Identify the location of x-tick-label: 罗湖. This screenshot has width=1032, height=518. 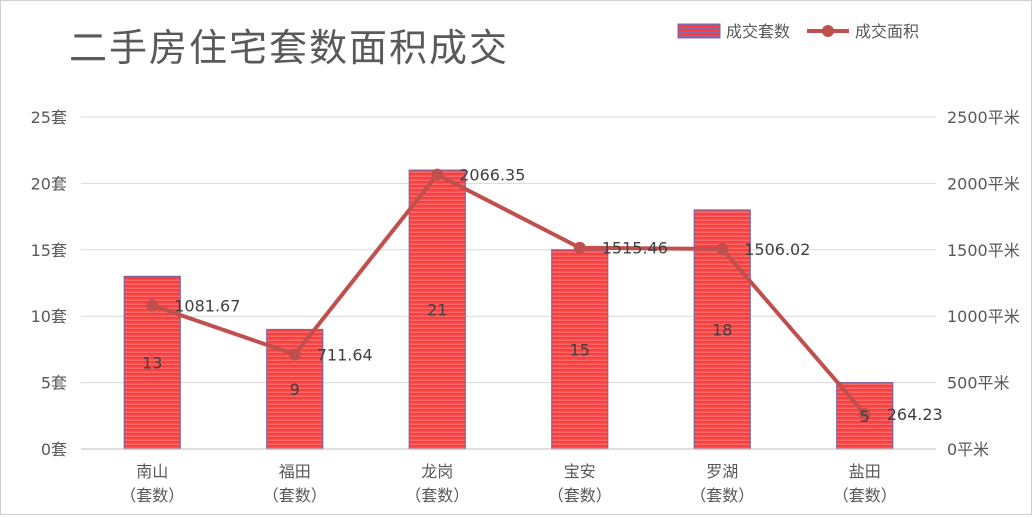
(722, 471).